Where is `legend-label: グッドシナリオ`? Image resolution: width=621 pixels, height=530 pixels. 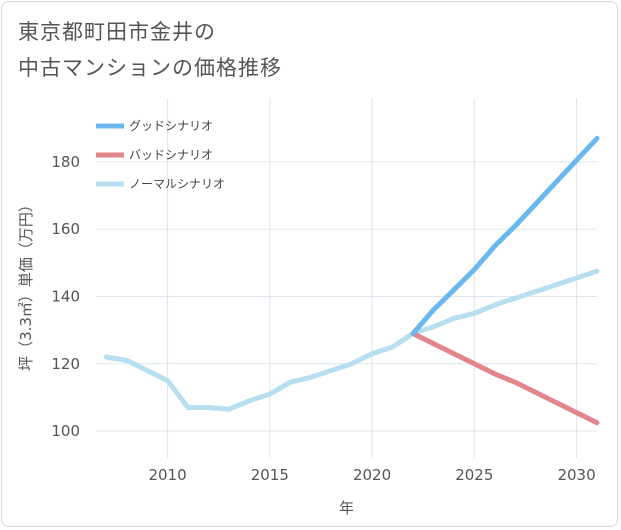 legend-label: グッドシナリオ is located at coordinates (171, 126).